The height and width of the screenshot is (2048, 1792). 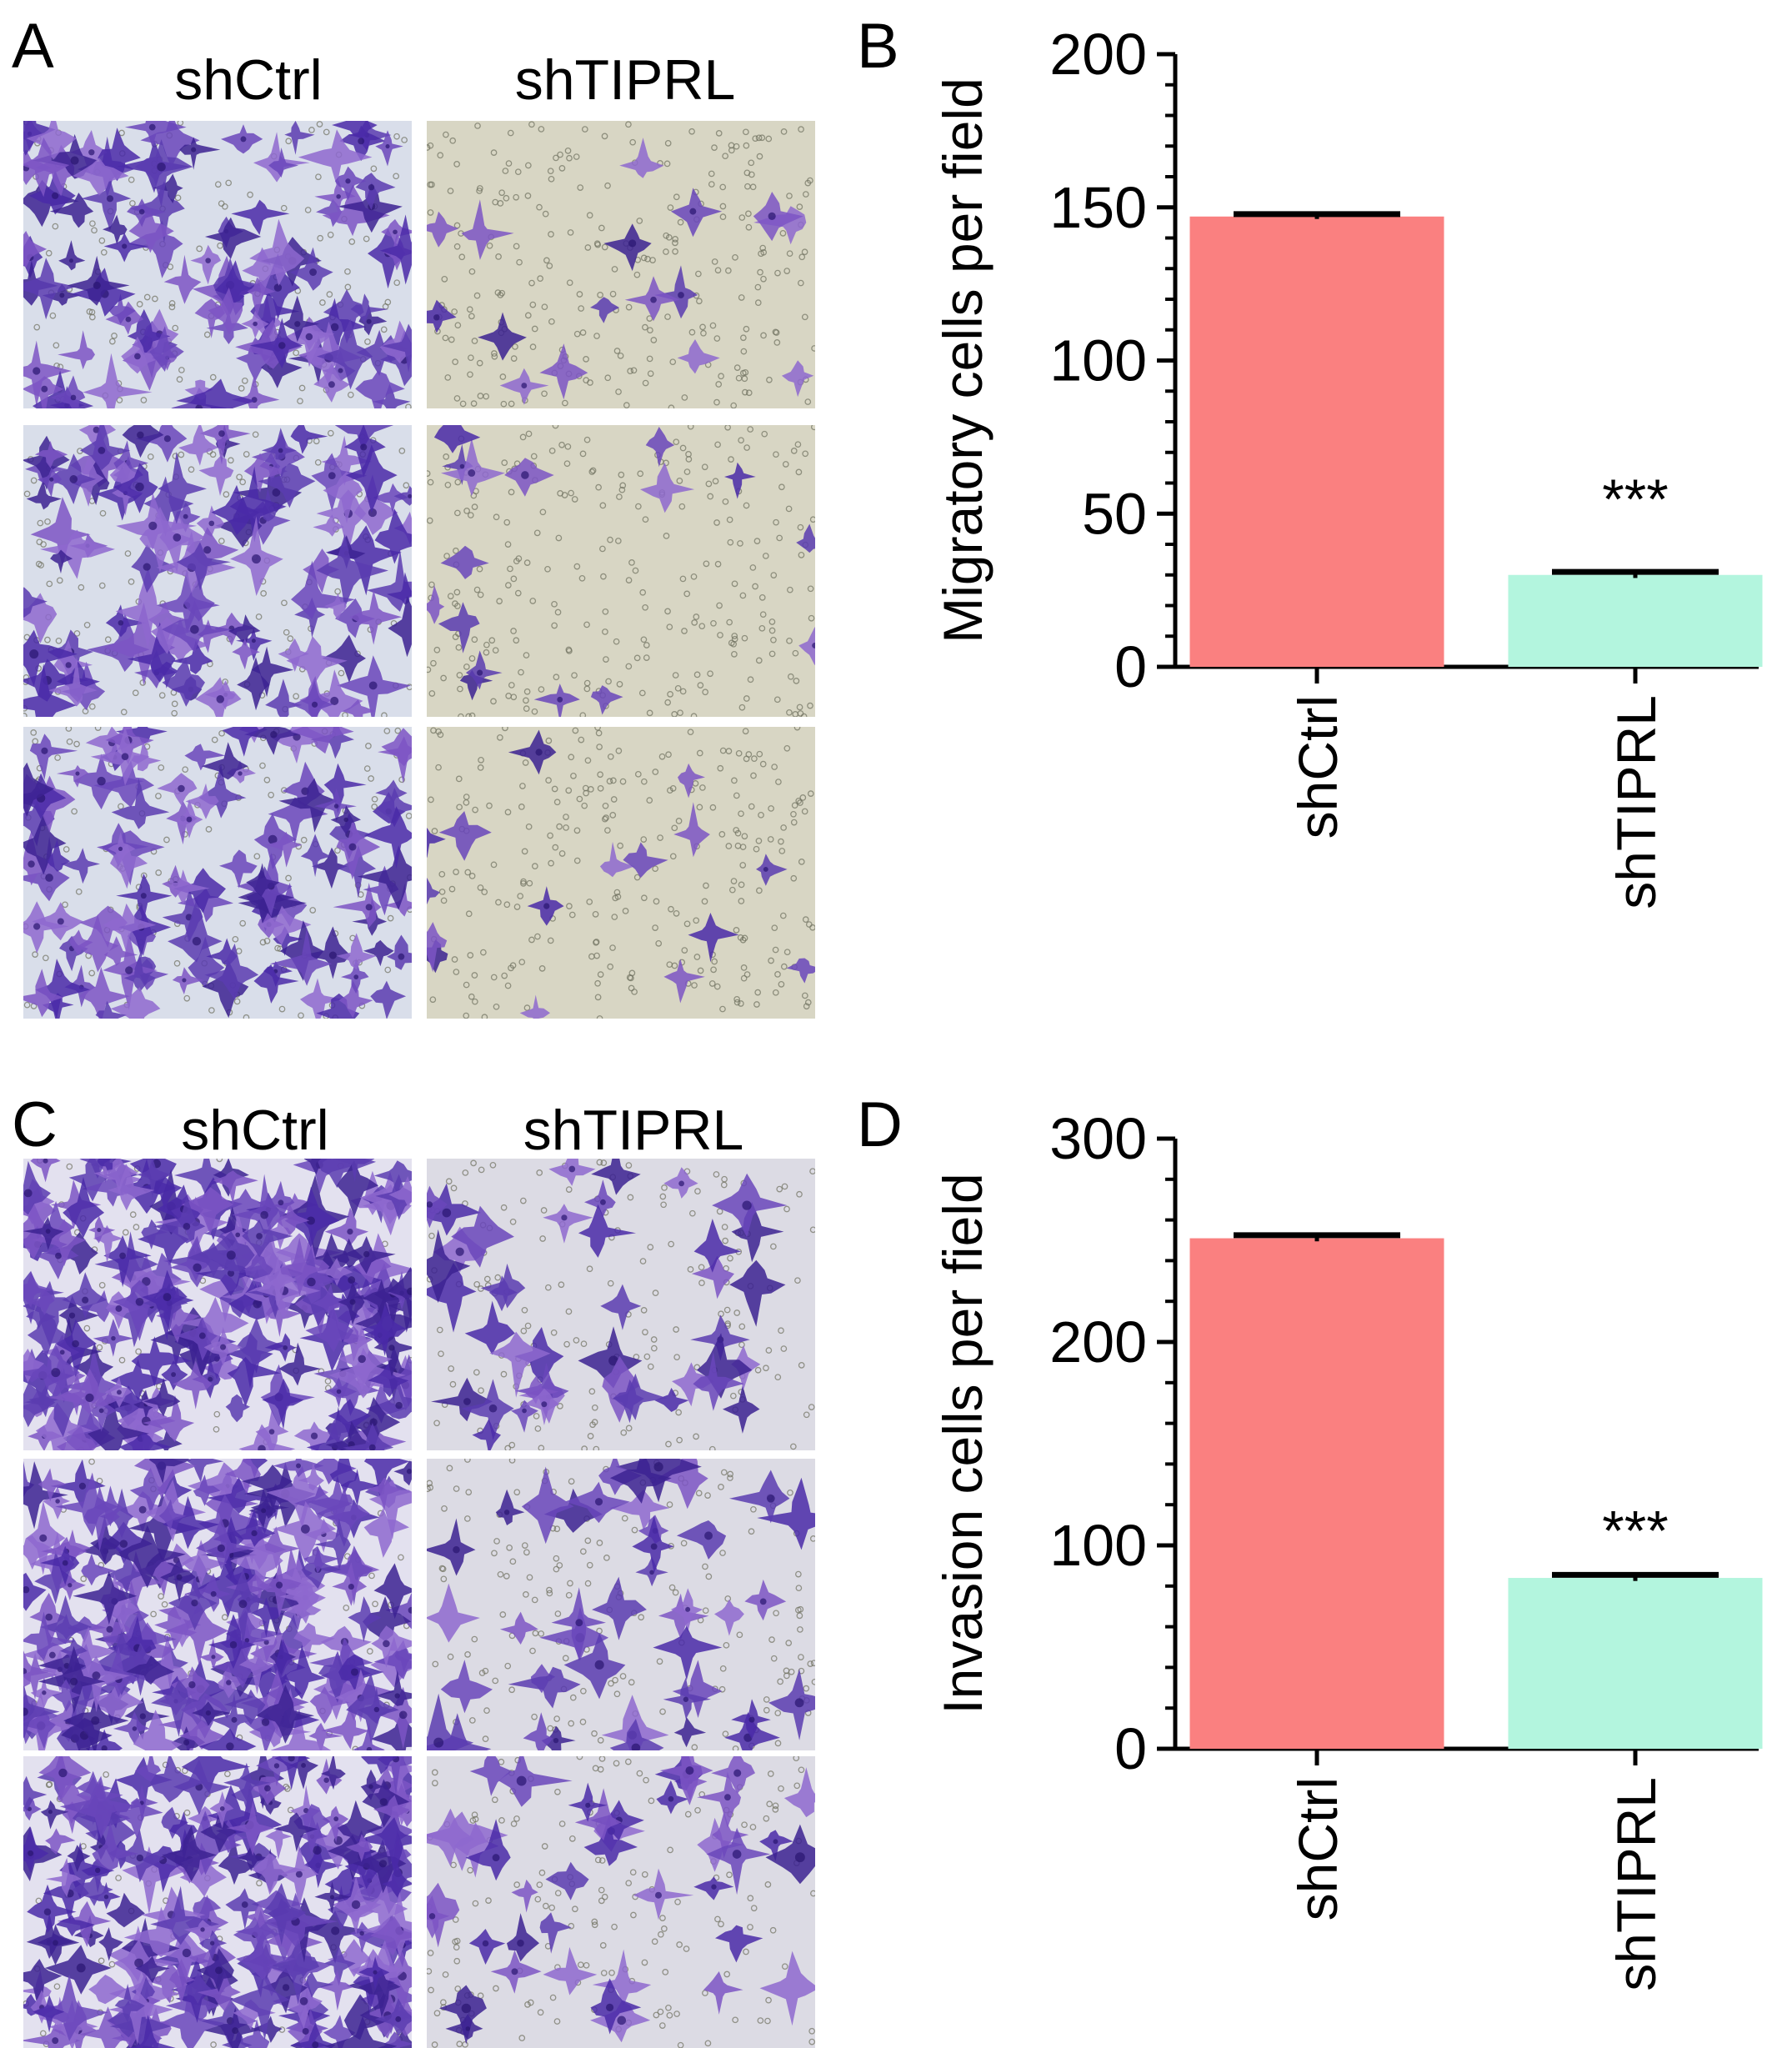 I want to click on column-header-shtiprl-a: shTIPRL, so click(x=625, y=80).